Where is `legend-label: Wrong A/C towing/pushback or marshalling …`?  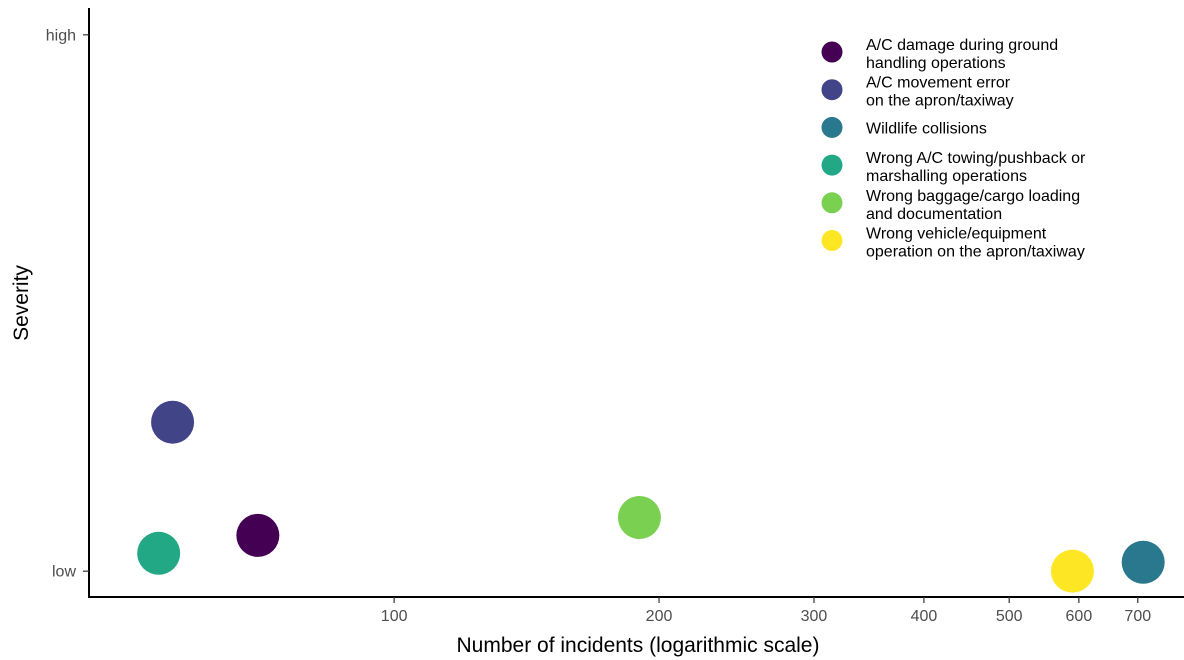
legend-label: Wrong A/C towing/pushback or marshalling … is located at coordinates (976, 167).